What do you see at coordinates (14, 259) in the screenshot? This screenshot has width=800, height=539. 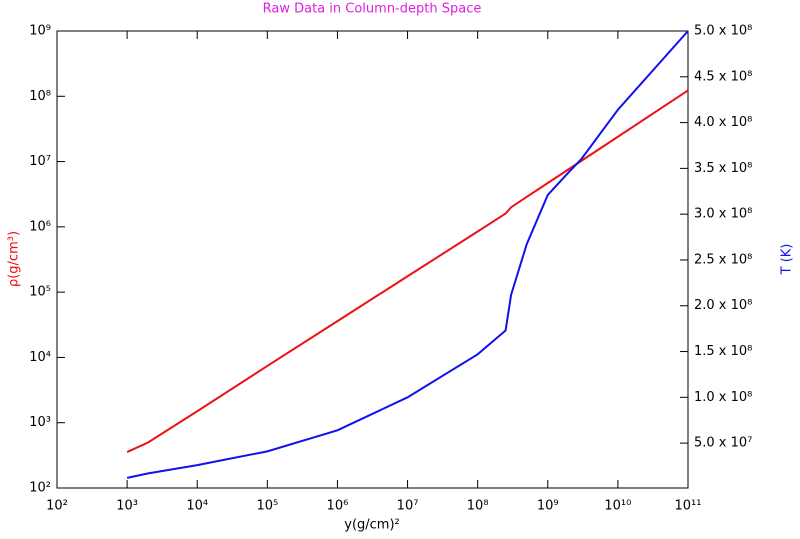 I see `y-axis-label: ρ(g/cm³)` at bounding box center [14, 259].